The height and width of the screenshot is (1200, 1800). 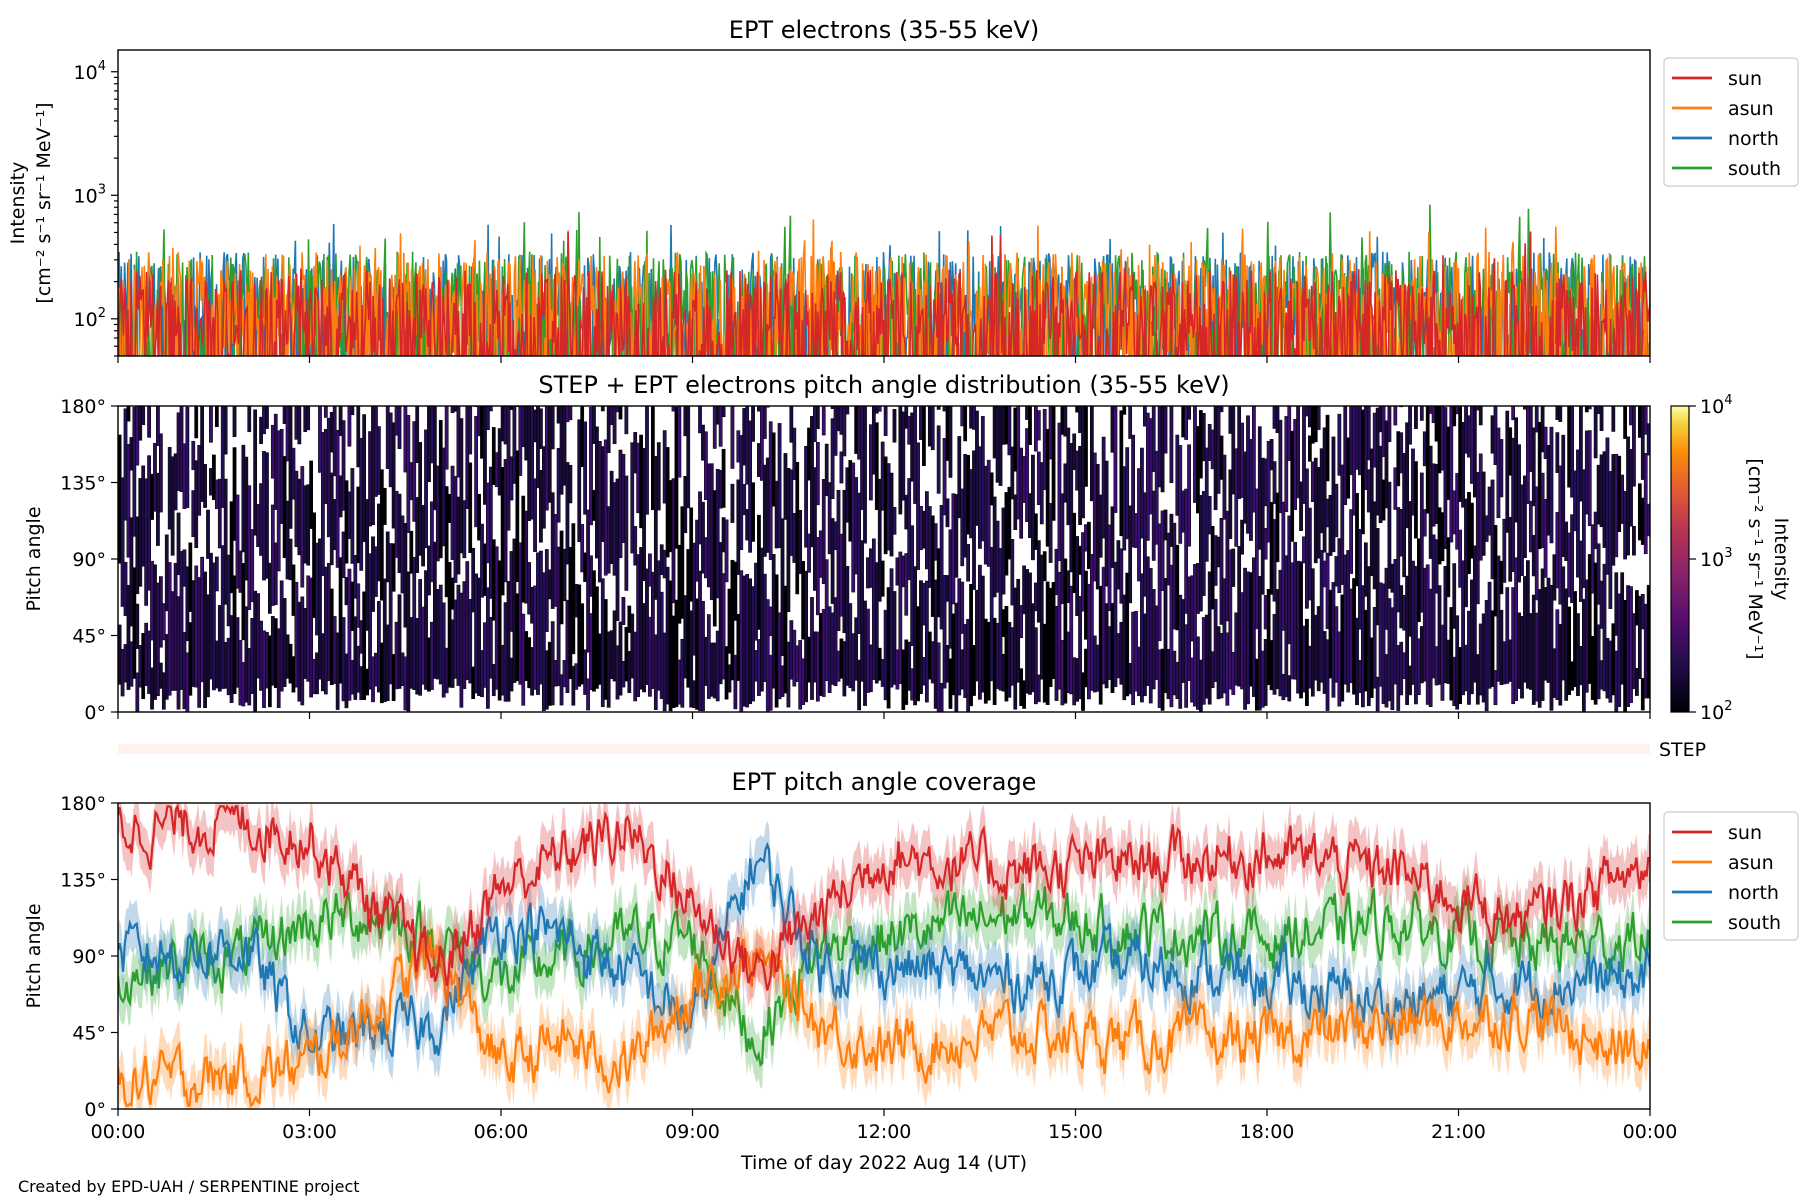 I want to click on intensity-series-north, so click(x=884, y=289).